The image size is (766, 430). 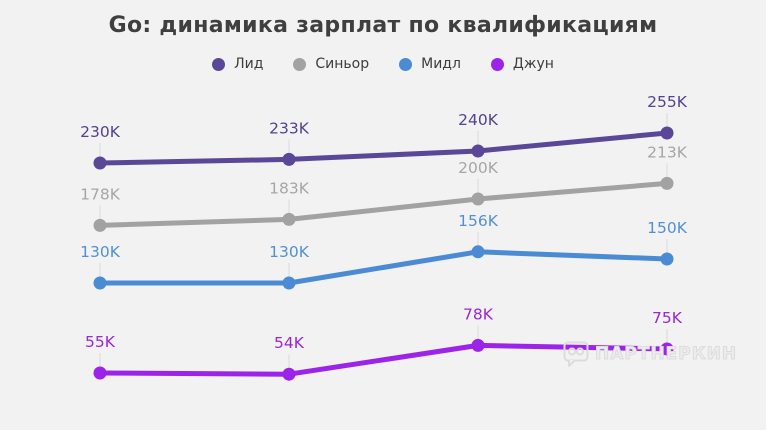 What do you see at coordinates (100, 194) in the screenshot?
I see `data-point-label: 178K` at bounding box center [100, 194].